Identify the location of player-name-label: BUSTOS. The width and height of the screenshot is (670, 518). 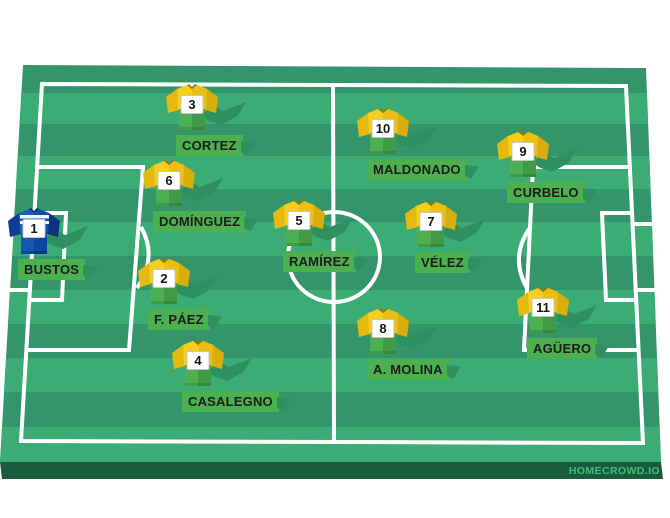
(52, 269).